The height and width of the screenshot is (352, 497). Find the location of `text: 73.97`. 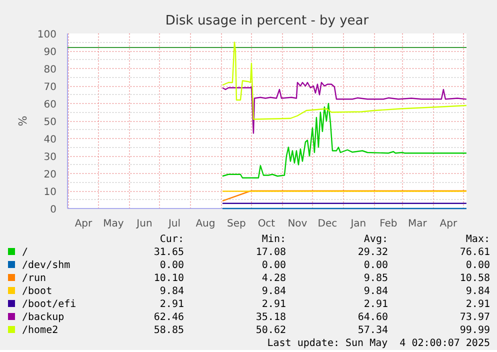

text: 73.97 is located at coordinates (474, 317).